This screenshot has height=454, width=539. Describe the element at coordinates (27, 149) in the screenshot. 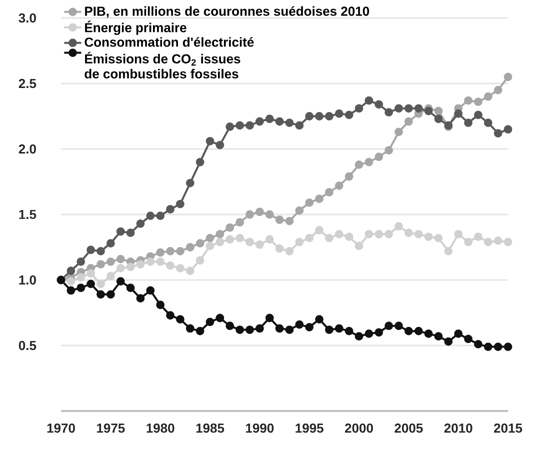

I see `y-tick-label: 2.0` at that location.